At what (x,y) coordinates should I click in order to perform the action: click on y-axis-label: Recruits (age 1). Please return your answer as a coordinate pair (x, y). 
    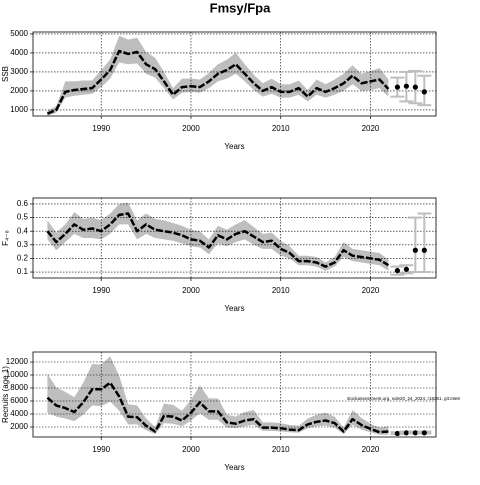
    Looking at the image, I should click on (5, 394).